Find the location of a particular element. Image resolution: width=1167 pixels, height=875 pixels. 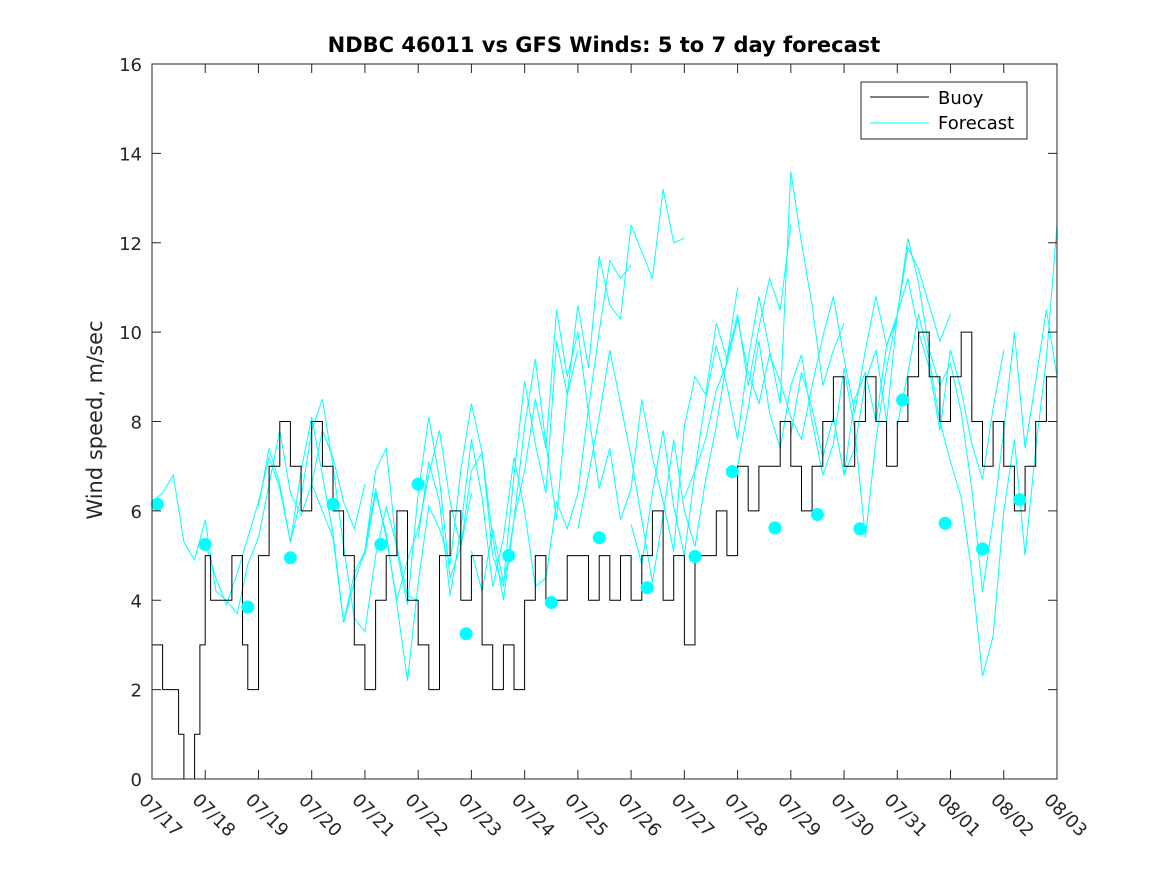

y-tick-label: 8 is located at coordinates (136, 423).